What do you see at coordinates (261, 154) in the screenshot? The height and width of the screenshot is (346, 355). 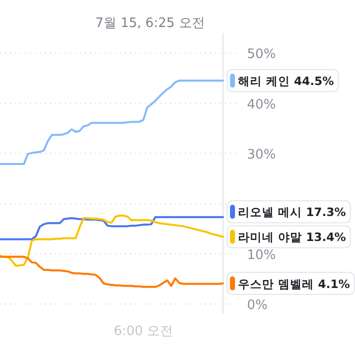 I see `y-tick-label: 30%` at bounding box center [261, 154].